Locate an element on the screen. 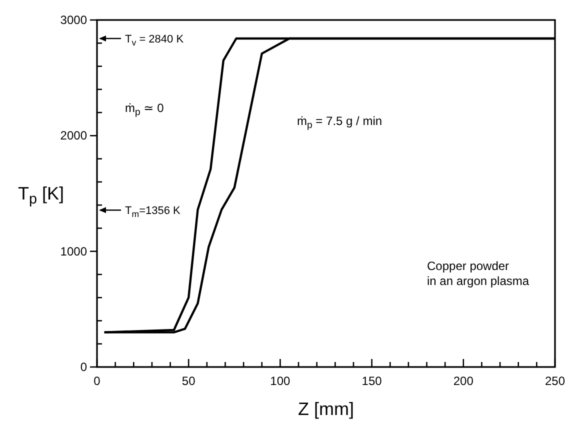 The width and height of the screenshot is (567, 429). y-tick-label: 0 is located at coordinates (84, 367).